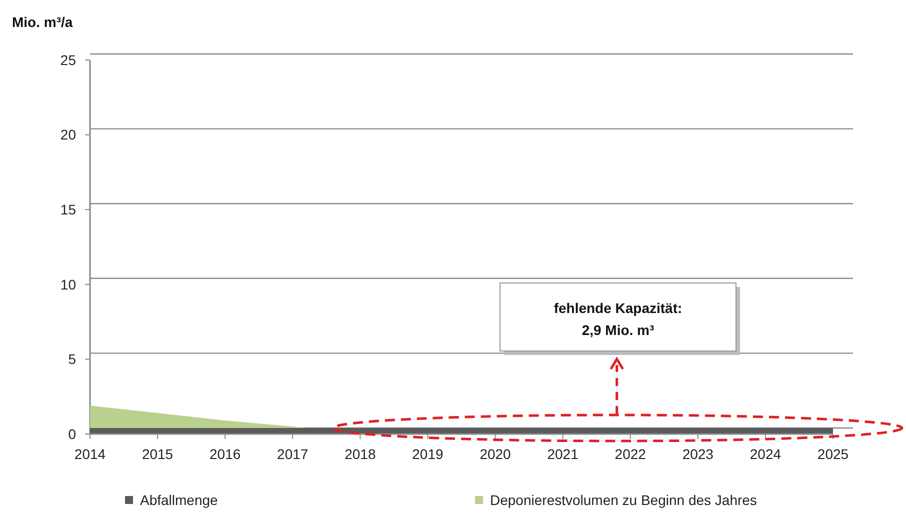 This screenshot has width=906, height=521. What do you see at coordinates (833, 454) in the screenshot?
I see `x-tick-label: 2025` at bounding box center [833, 454].